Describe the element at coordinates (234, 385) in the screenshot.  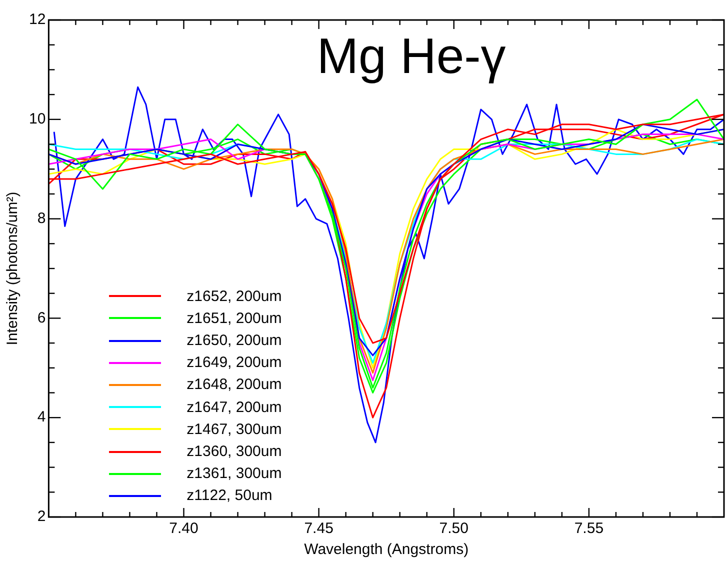
I see `legend-label: z1648, 200um` at that location.